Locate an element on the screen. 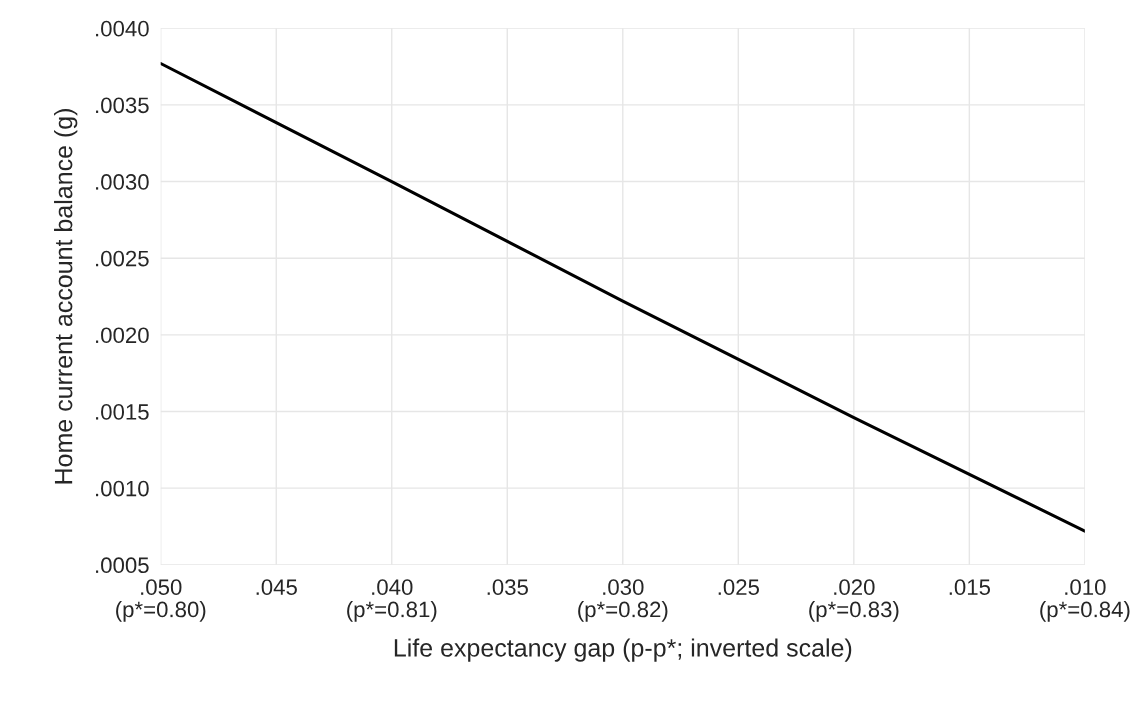 Image resolution: width=1148 pixels, height=706 pixels. x-axis-title: Life expectancy gap (p-p*; inverted scale) is located at coordinates (623, 650).